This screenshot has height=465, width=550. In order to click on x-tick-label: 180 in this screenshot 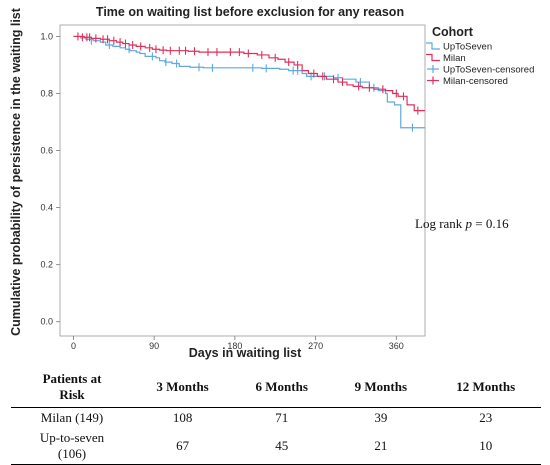, I will do `click(234, 346)`.